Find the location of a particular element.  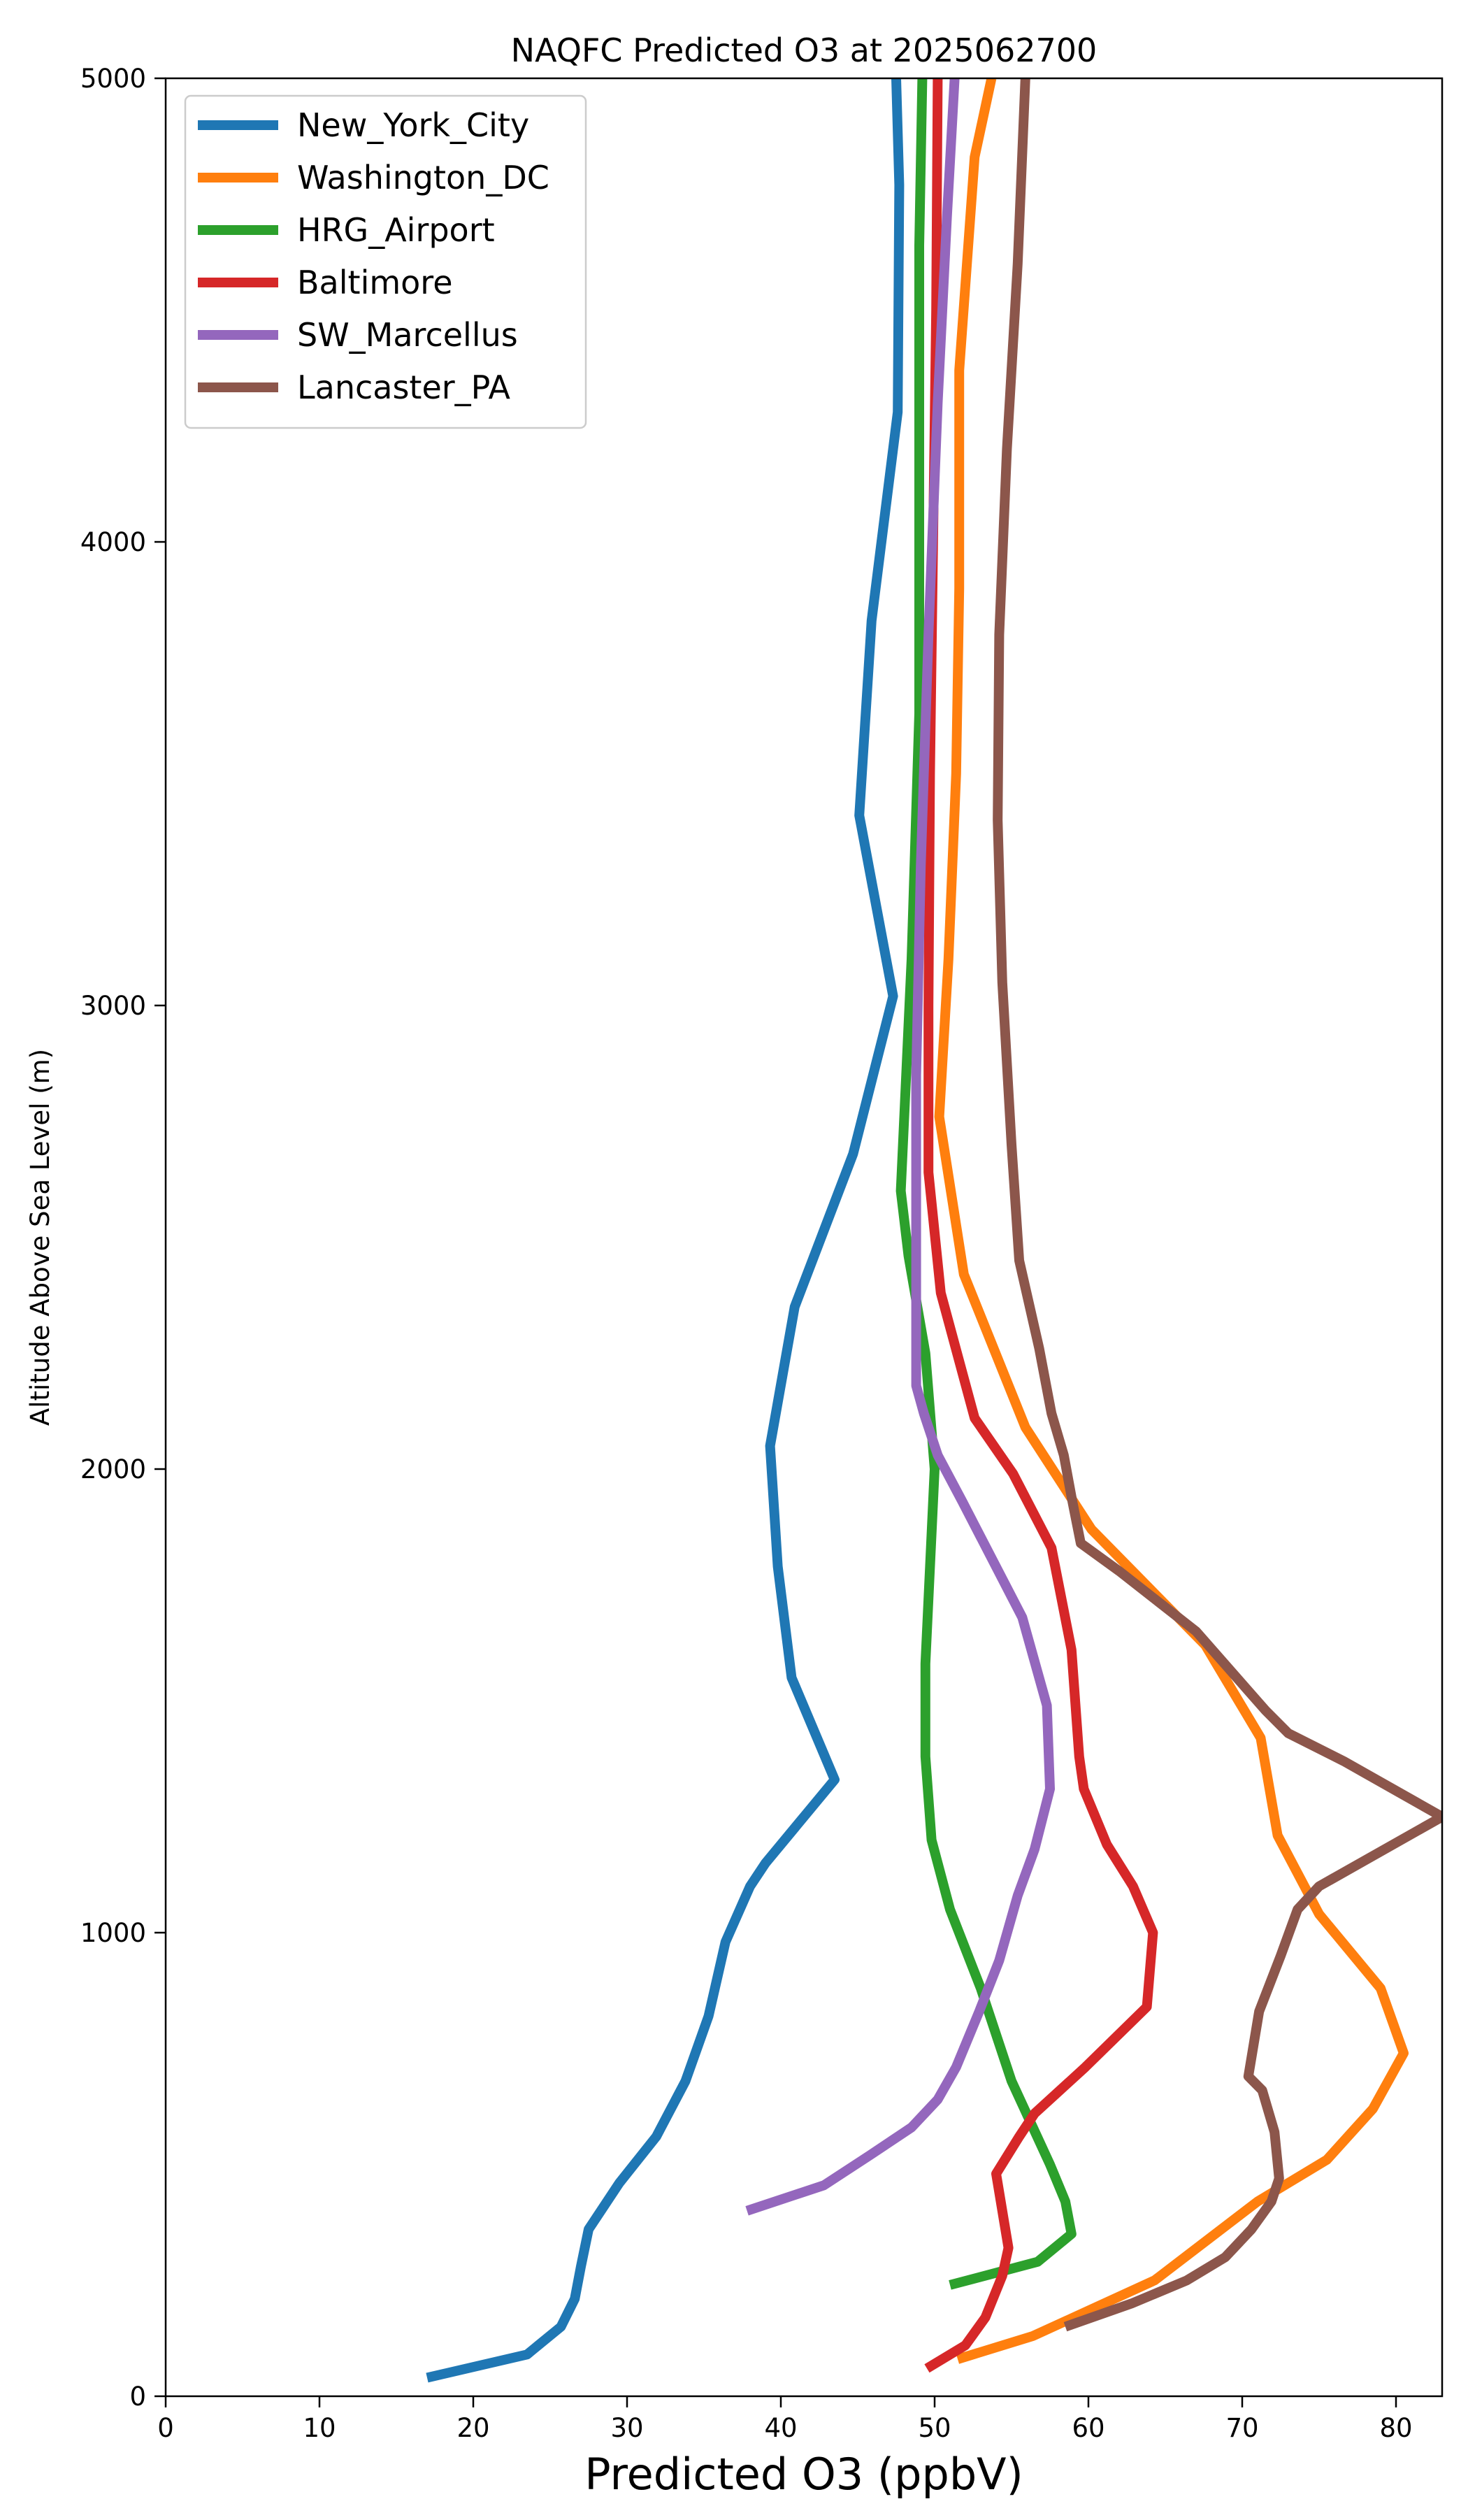

legend-label: Lancaster_PA is located at coordinates (403, 387).